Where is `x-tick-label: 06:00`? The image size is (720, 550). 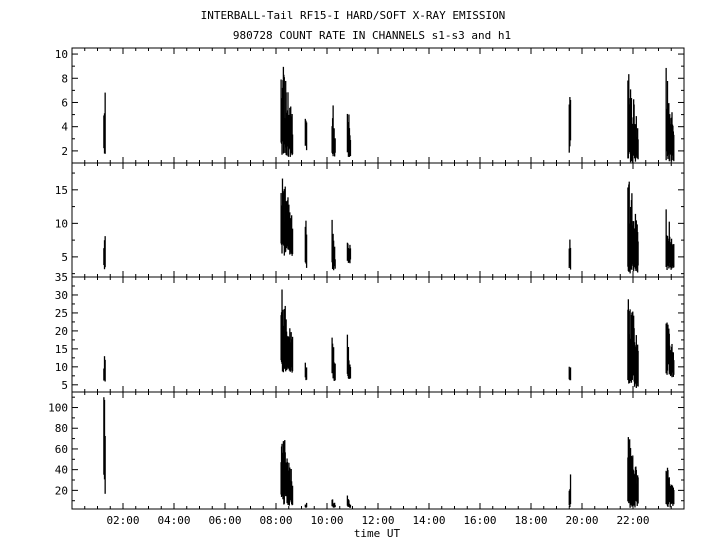
x-tick-label: 06:00 is located at coordinates (224, 520).